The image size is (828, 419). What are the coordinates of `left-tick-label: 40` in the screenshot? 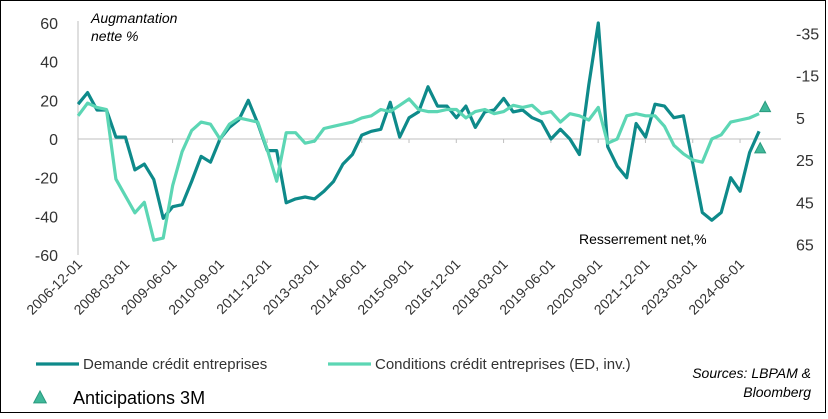 It's located at (49, 63).